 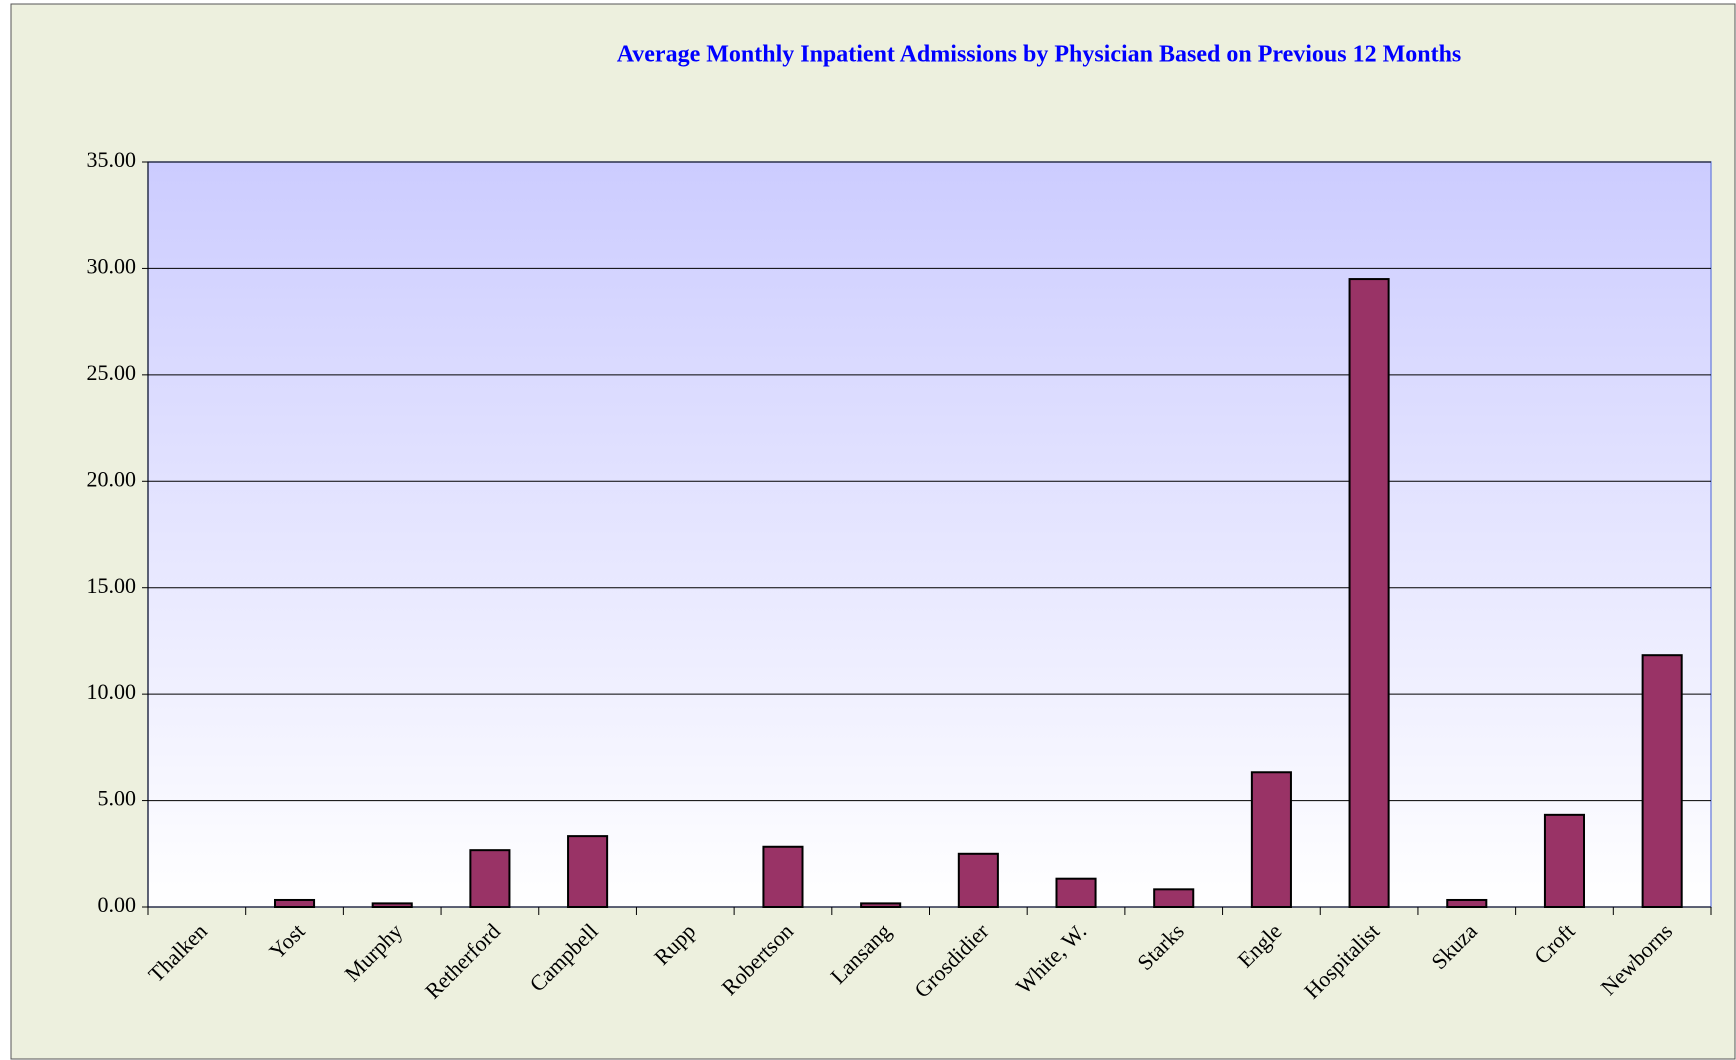 I want to click on y-tick-label: 20.00, so click(x=112, y=478).